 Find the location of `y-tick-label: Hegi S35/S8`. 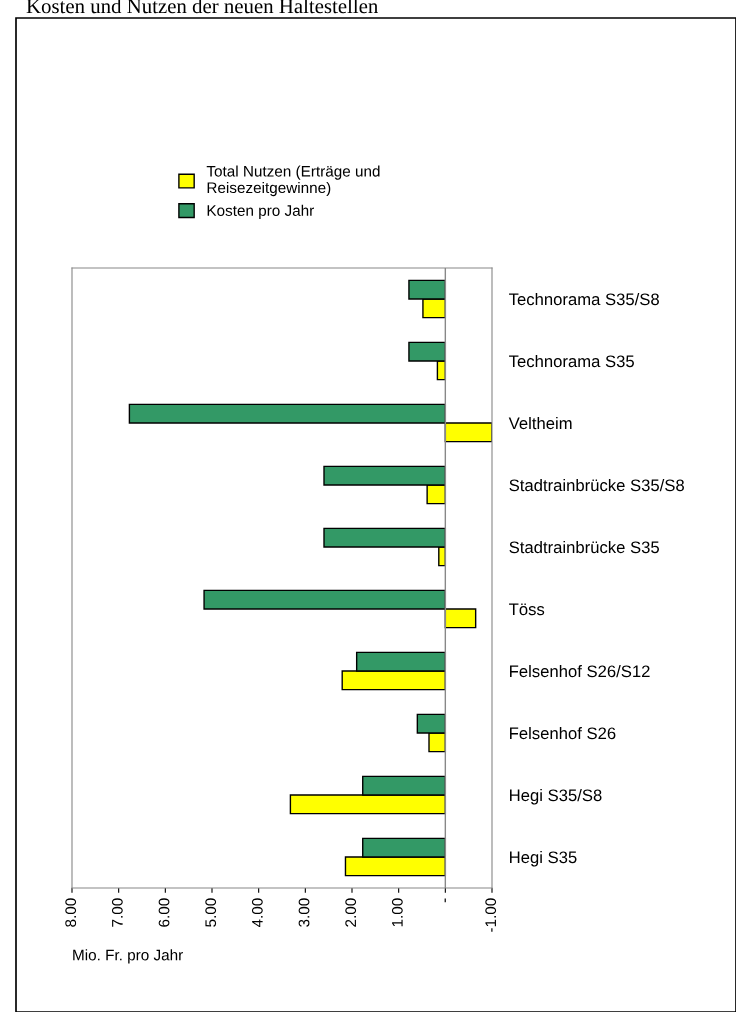

y-tick-label: Hegi S35/S8 is located at coordinates (556, 796).